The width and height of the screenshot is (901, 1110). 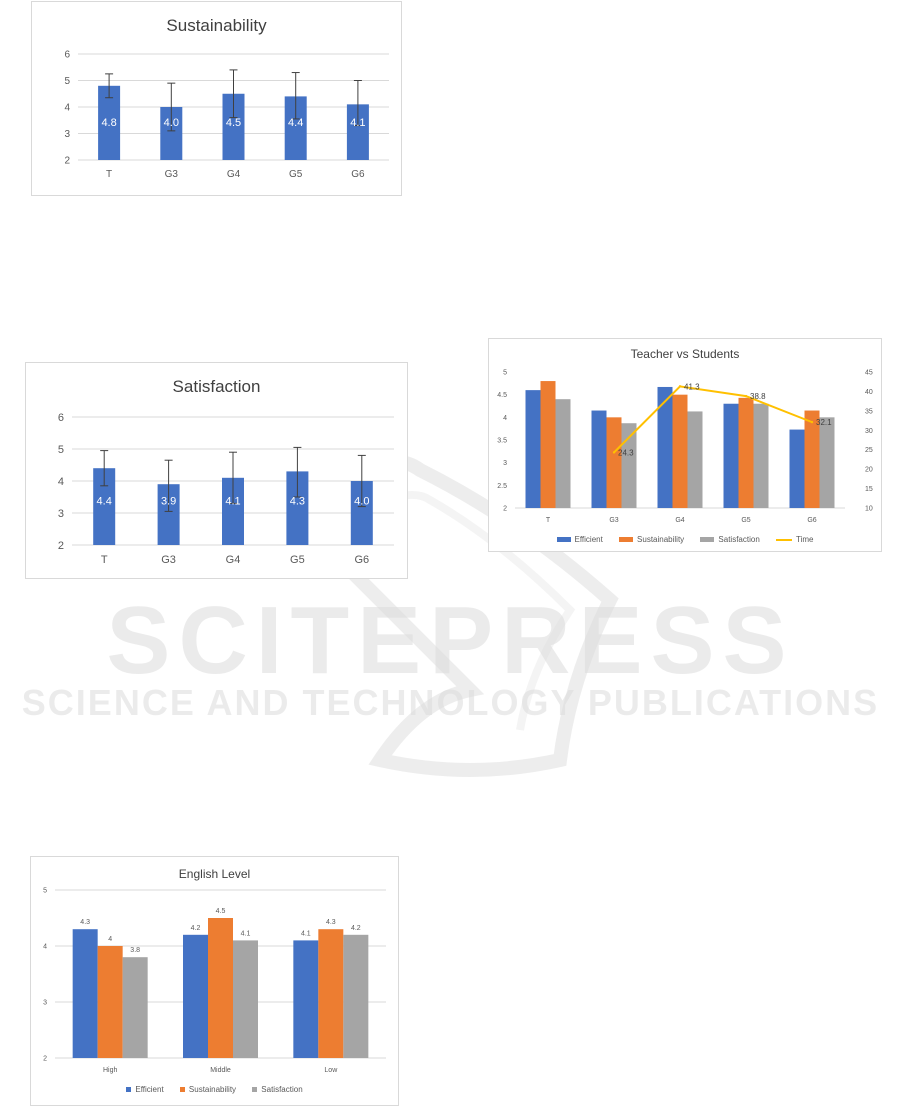 What do you see at coordinates (795, 539) in the screenshot?
I see `legend-item-time: Time` at bounding box center [795, 539].